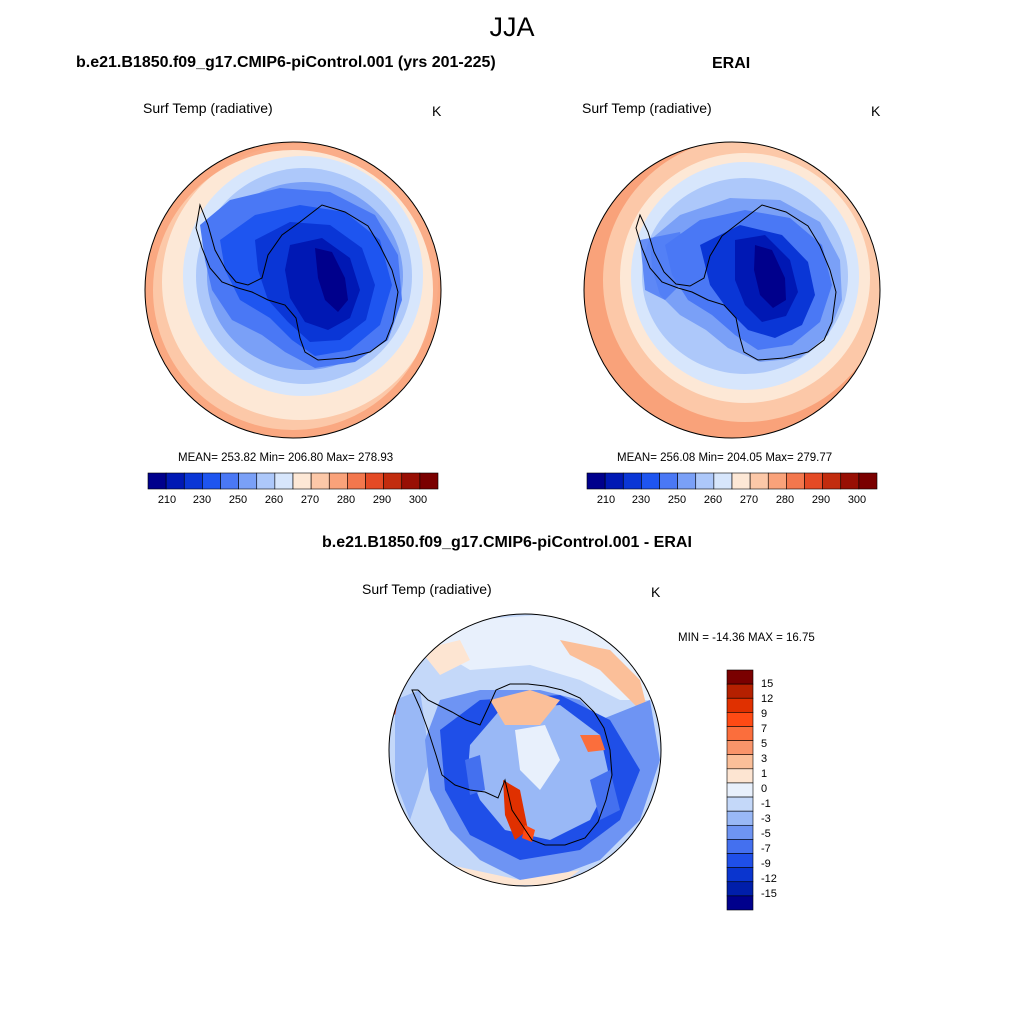  Describe the element at coordinates (764, 759) in the screenshot. I see `diff-colorbar-tick: 3` at that location.